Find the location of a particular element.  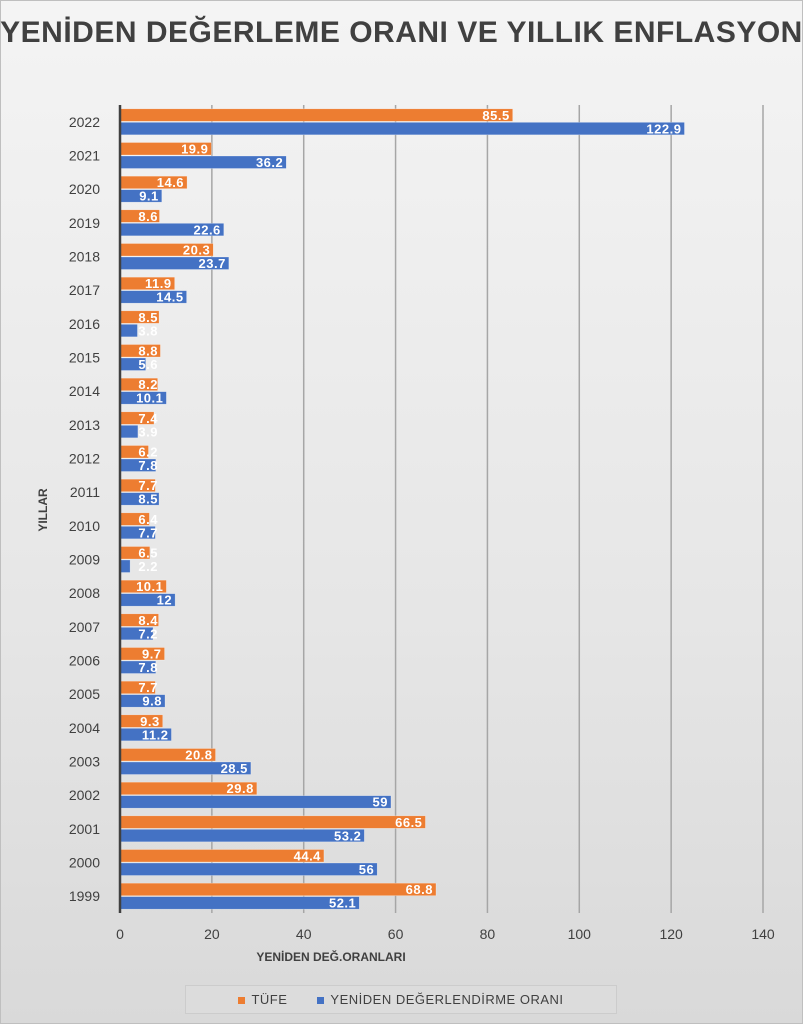

legend-item-tufe: TÜFE is located at coordinates (262, 999).